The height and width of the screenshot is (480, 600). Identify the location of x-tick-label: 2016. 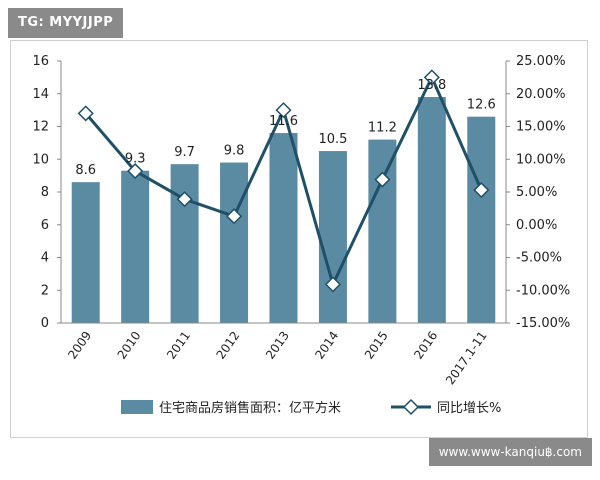
(425, 345).